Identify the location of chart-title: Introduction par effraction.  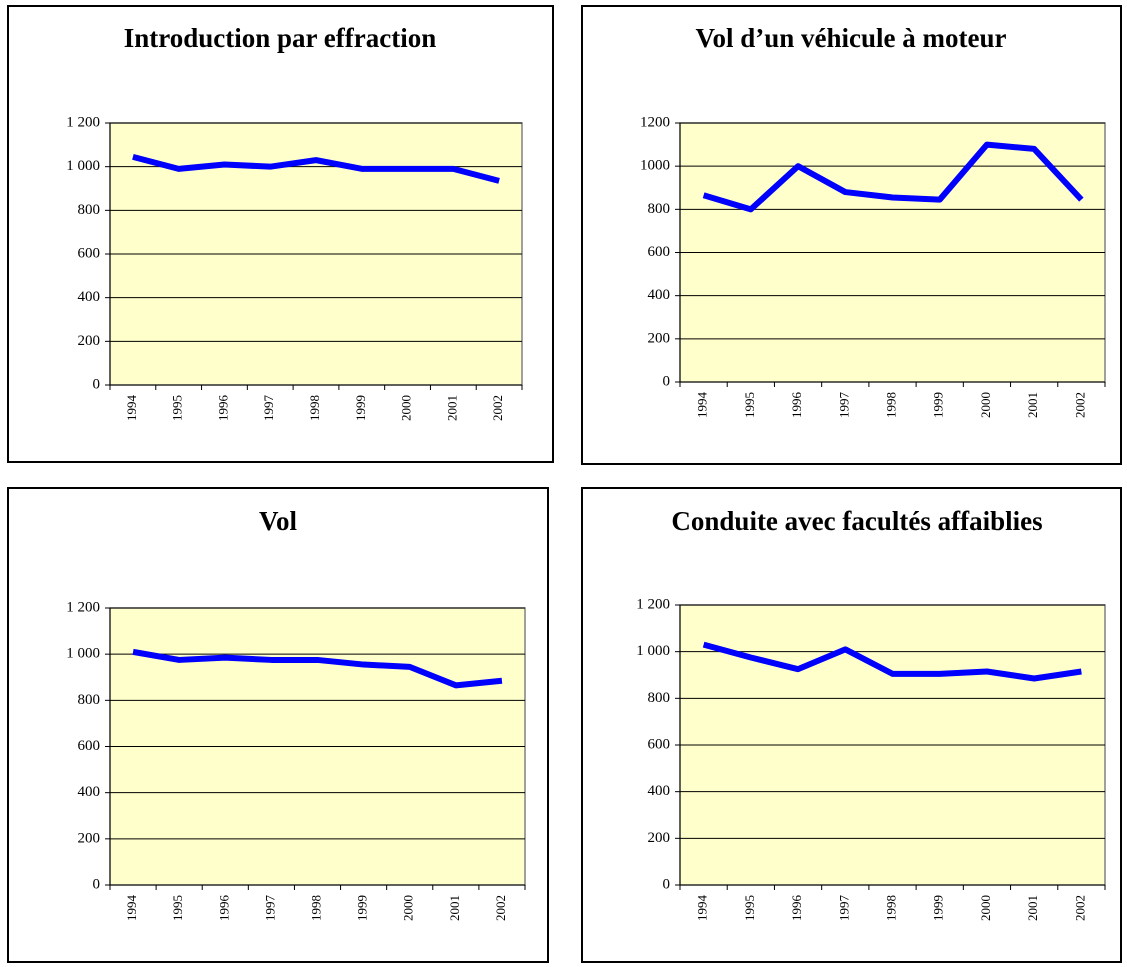
(280, 38).